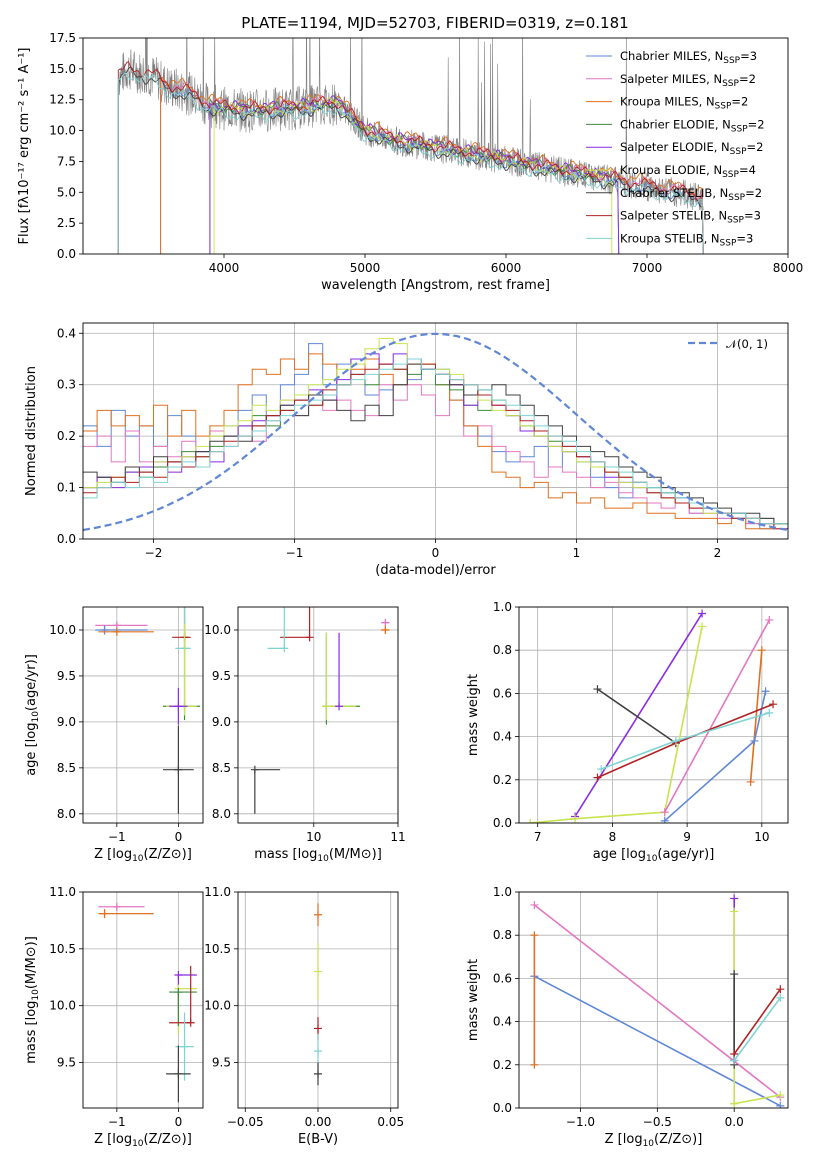  What do you see at coordinates (217, 1006) in the screenshot?
I see `y-tick-label: 10.0` at bounding box center [217, 1006].